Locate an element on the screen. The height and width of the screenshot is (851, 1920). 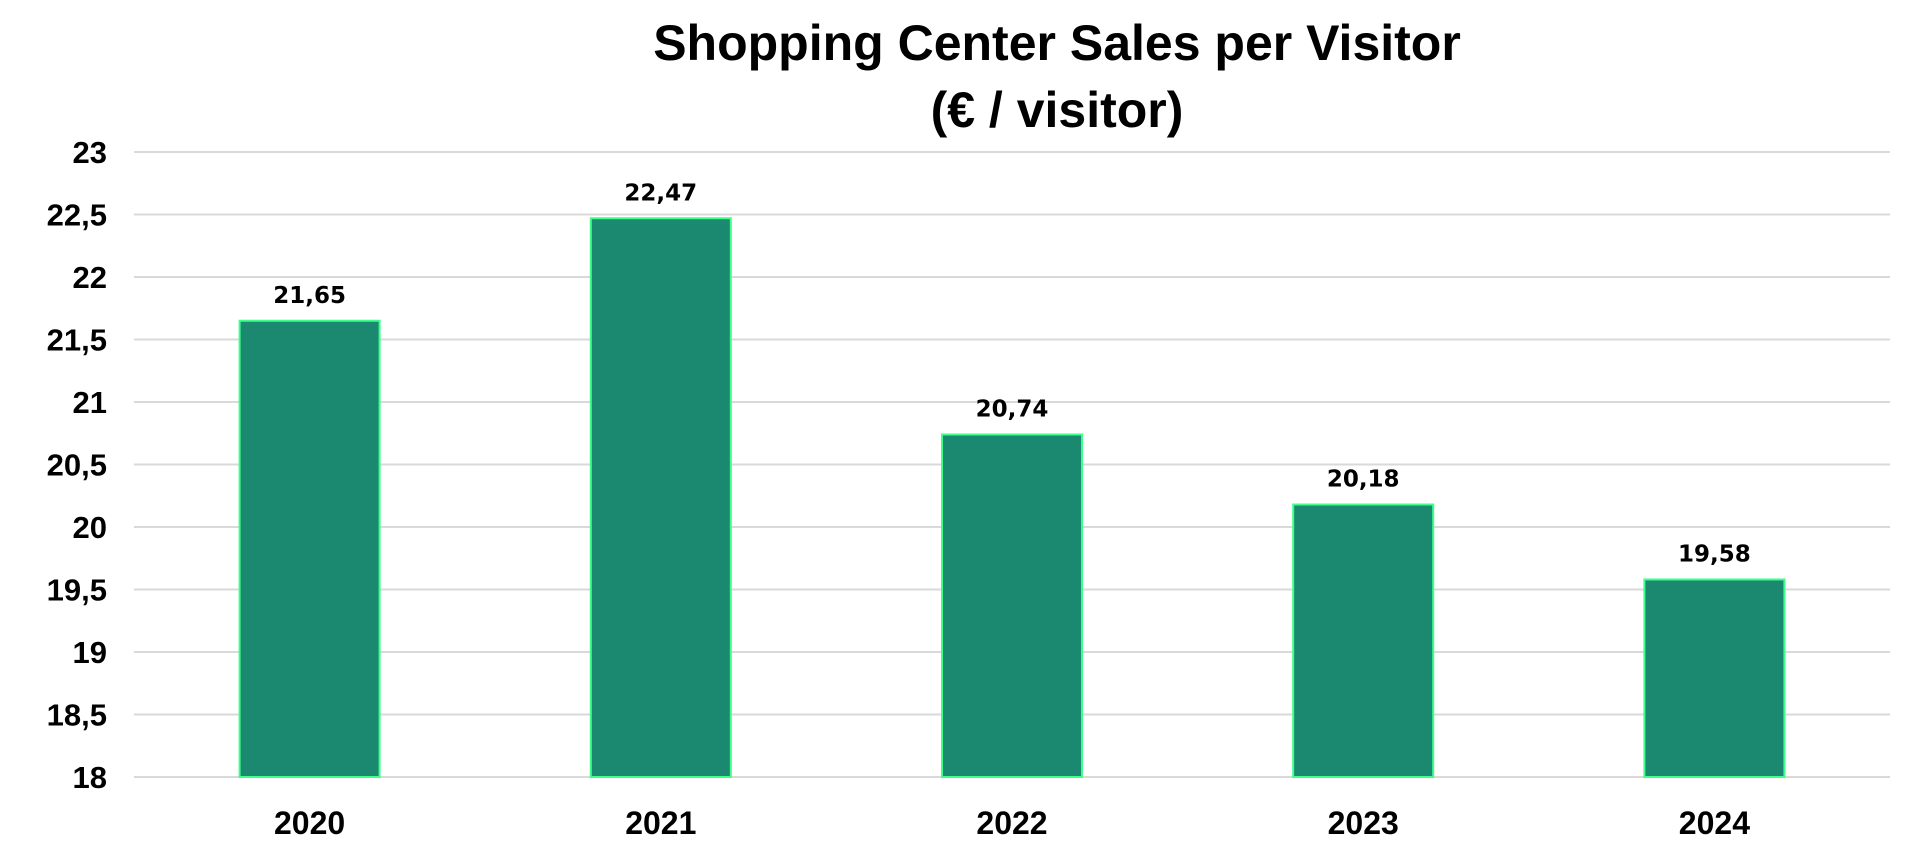
bar-2021 is located at coordinates (660, 497).